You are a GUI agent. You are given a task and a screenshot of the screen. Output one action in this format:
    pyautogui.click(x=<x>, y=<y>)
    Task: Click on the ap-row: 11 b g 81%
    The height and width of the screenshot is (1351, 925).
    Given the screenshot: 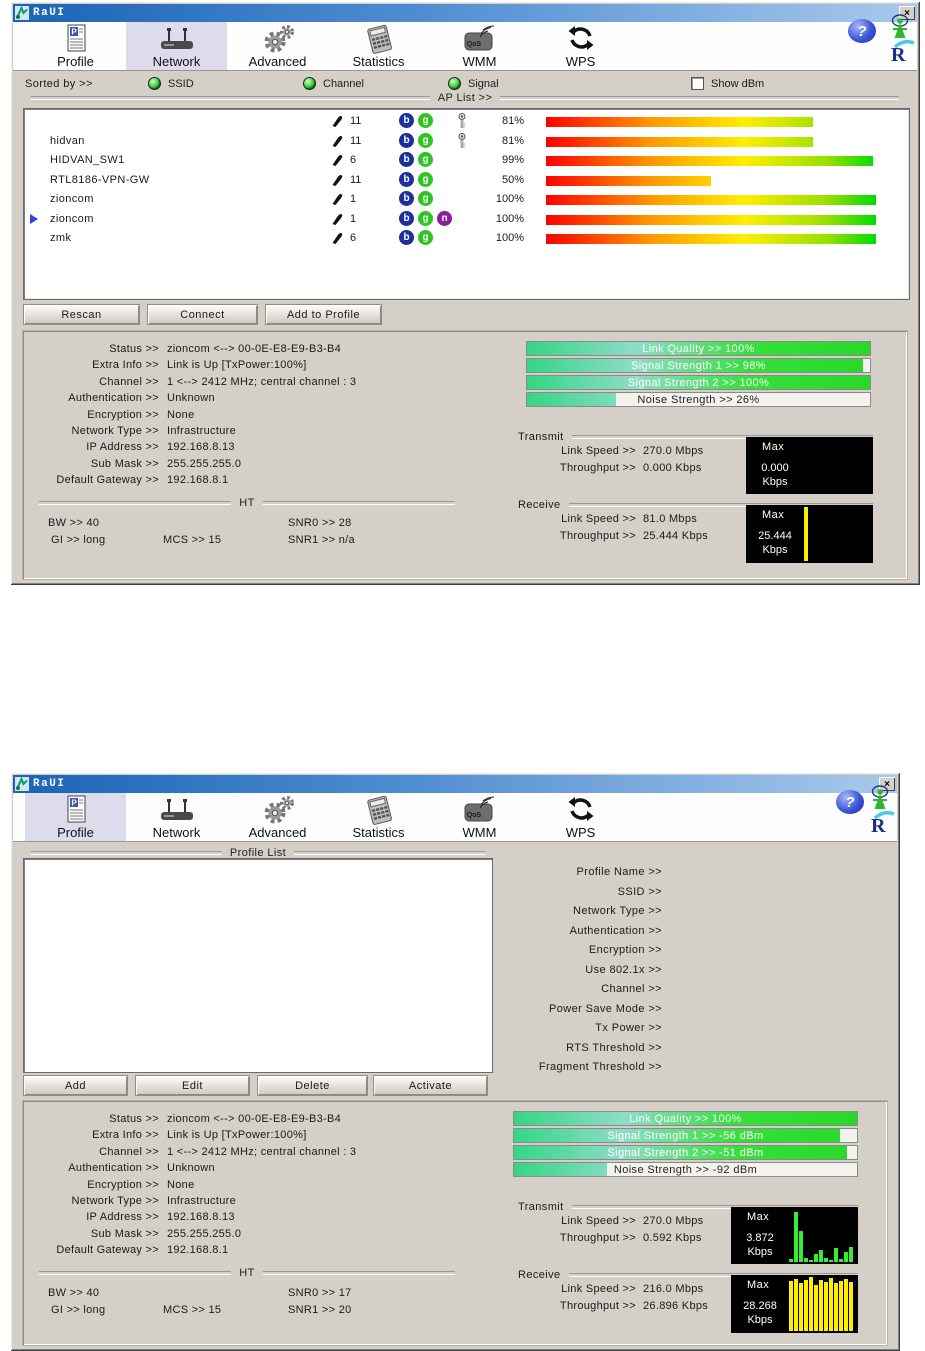 What is the action you would take?
    pyautogui.click(x=466, y=122)
    